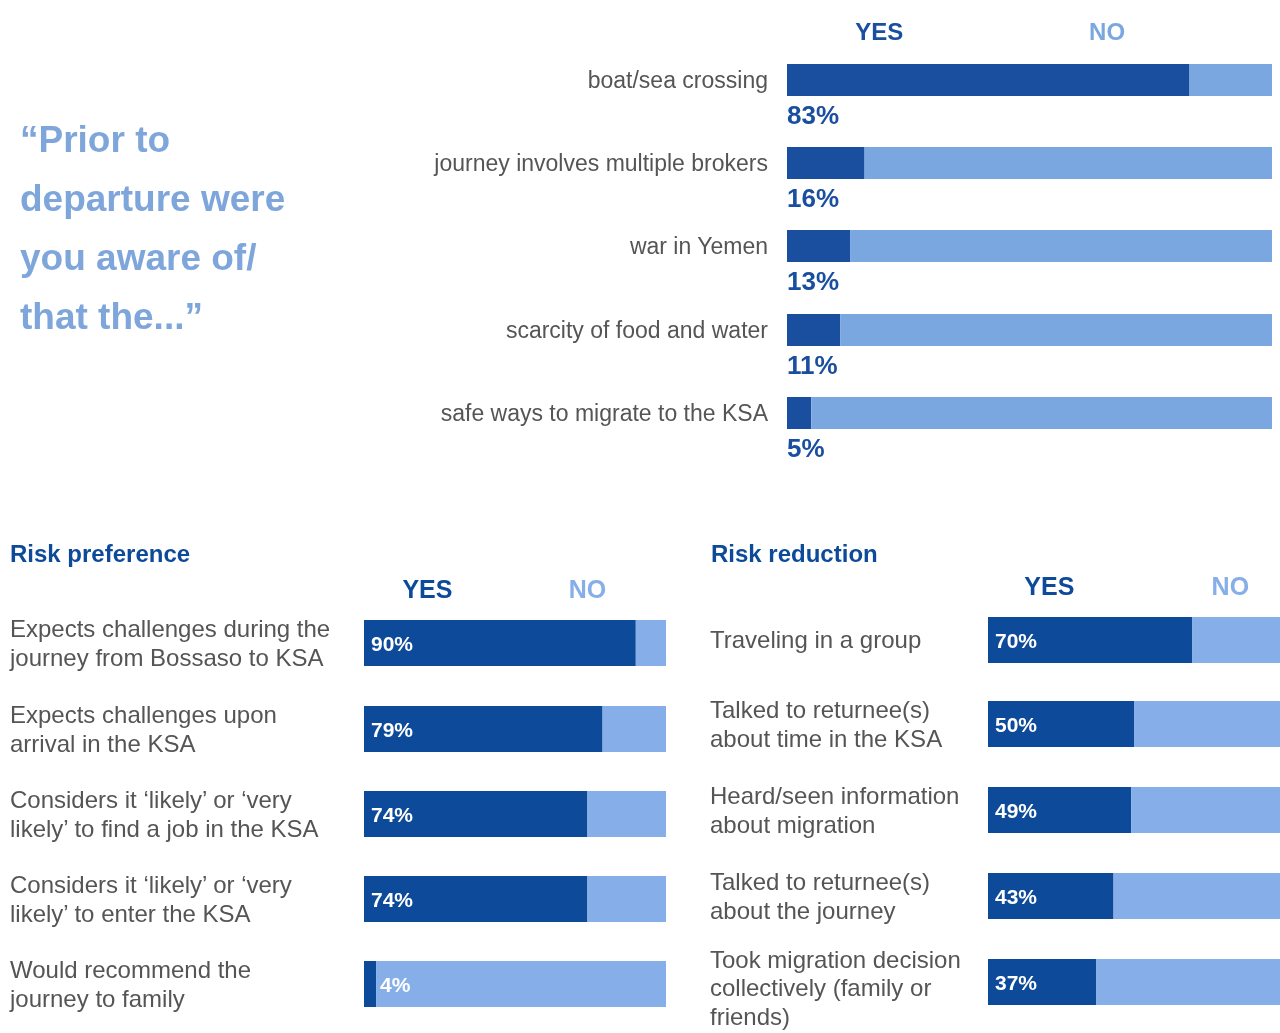 The width and height of the screenshot is (1280, 1033). What do you see at coordinates (392, 643) in the screenshot?
I see `data-label: 90%` at bounding box center [392, 643].